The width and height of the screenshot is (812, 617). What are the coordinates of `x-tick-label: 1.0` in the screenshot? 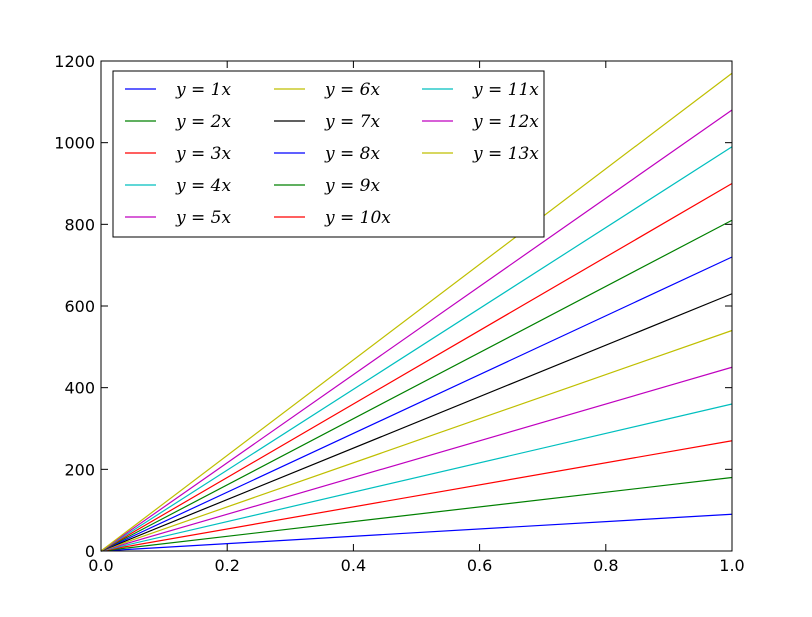 It's located at (731, 565).